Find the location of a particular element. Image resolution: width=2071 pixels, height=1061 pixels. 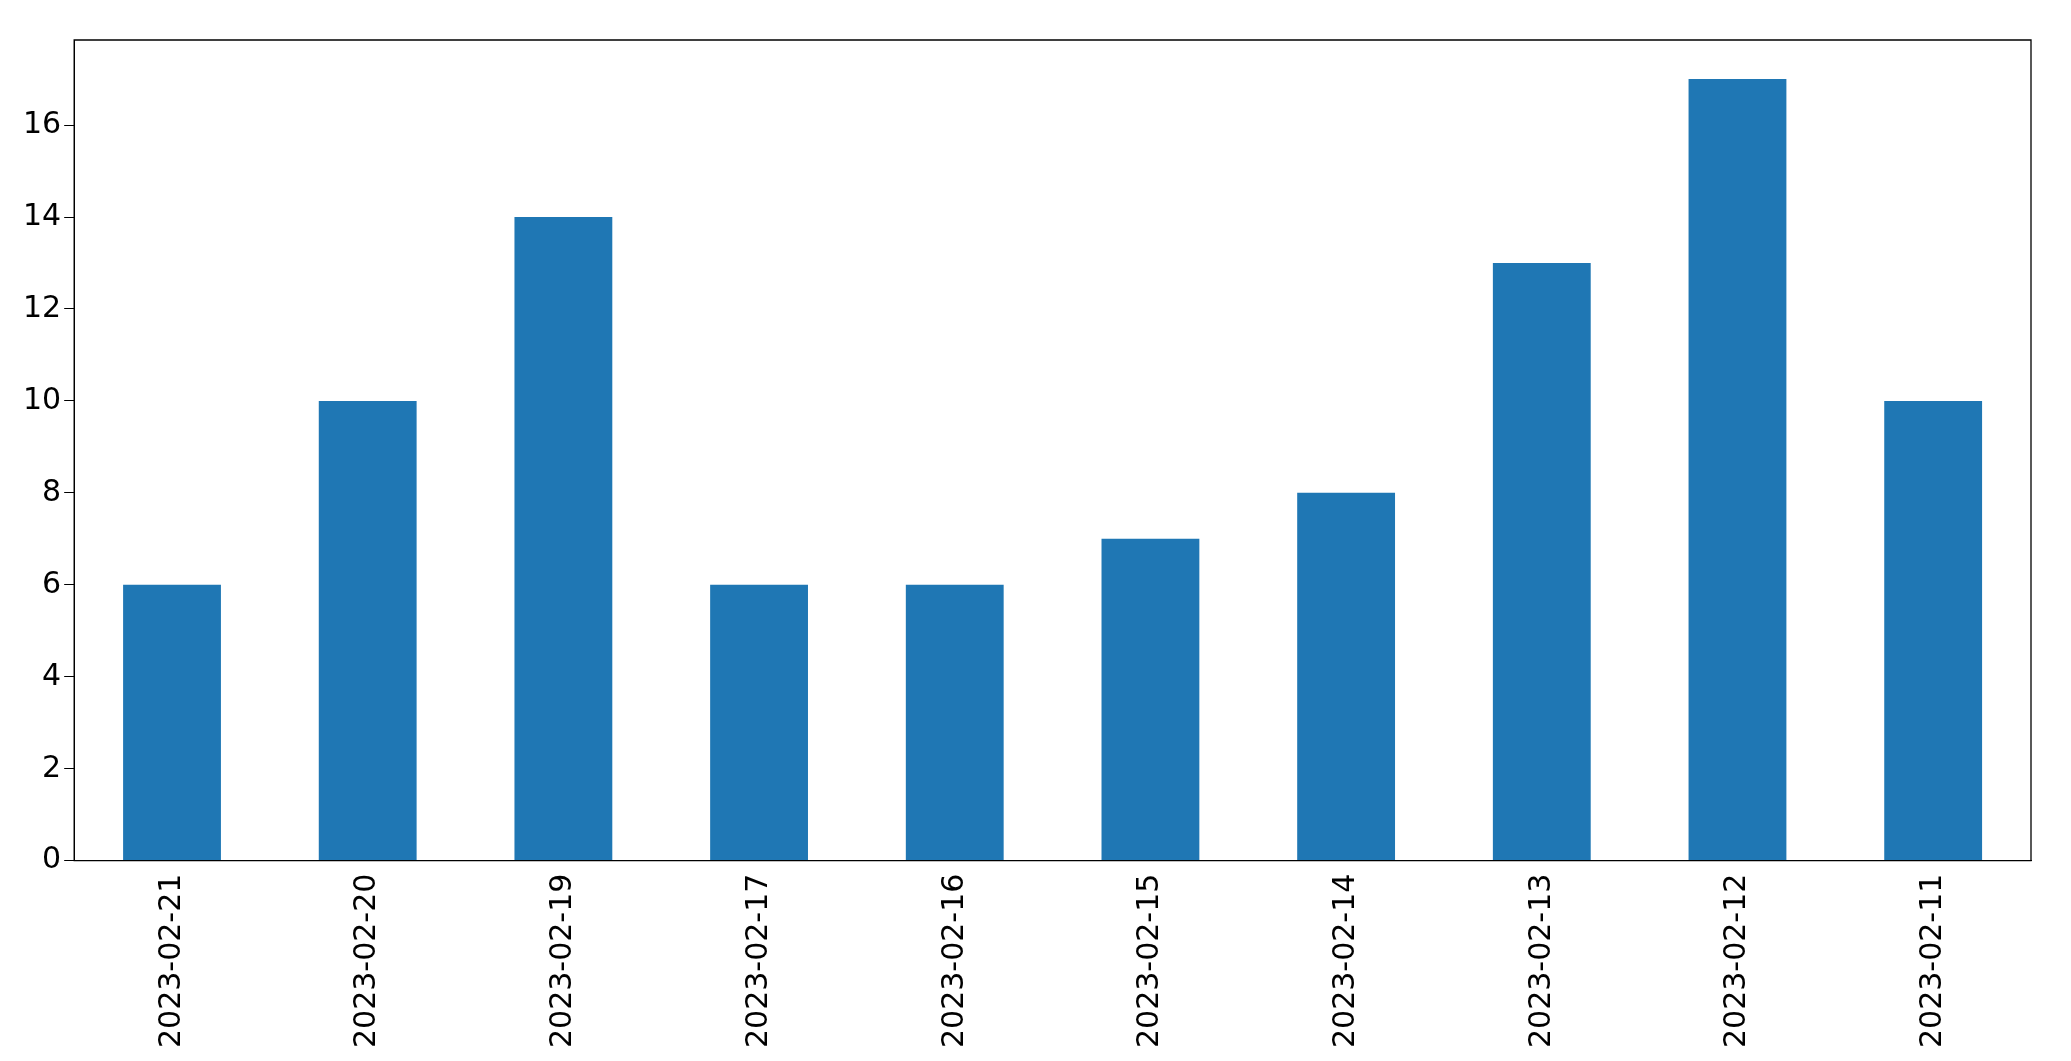

x-tick-label: 2023-02-14 is located at coordinates (1343, 961).